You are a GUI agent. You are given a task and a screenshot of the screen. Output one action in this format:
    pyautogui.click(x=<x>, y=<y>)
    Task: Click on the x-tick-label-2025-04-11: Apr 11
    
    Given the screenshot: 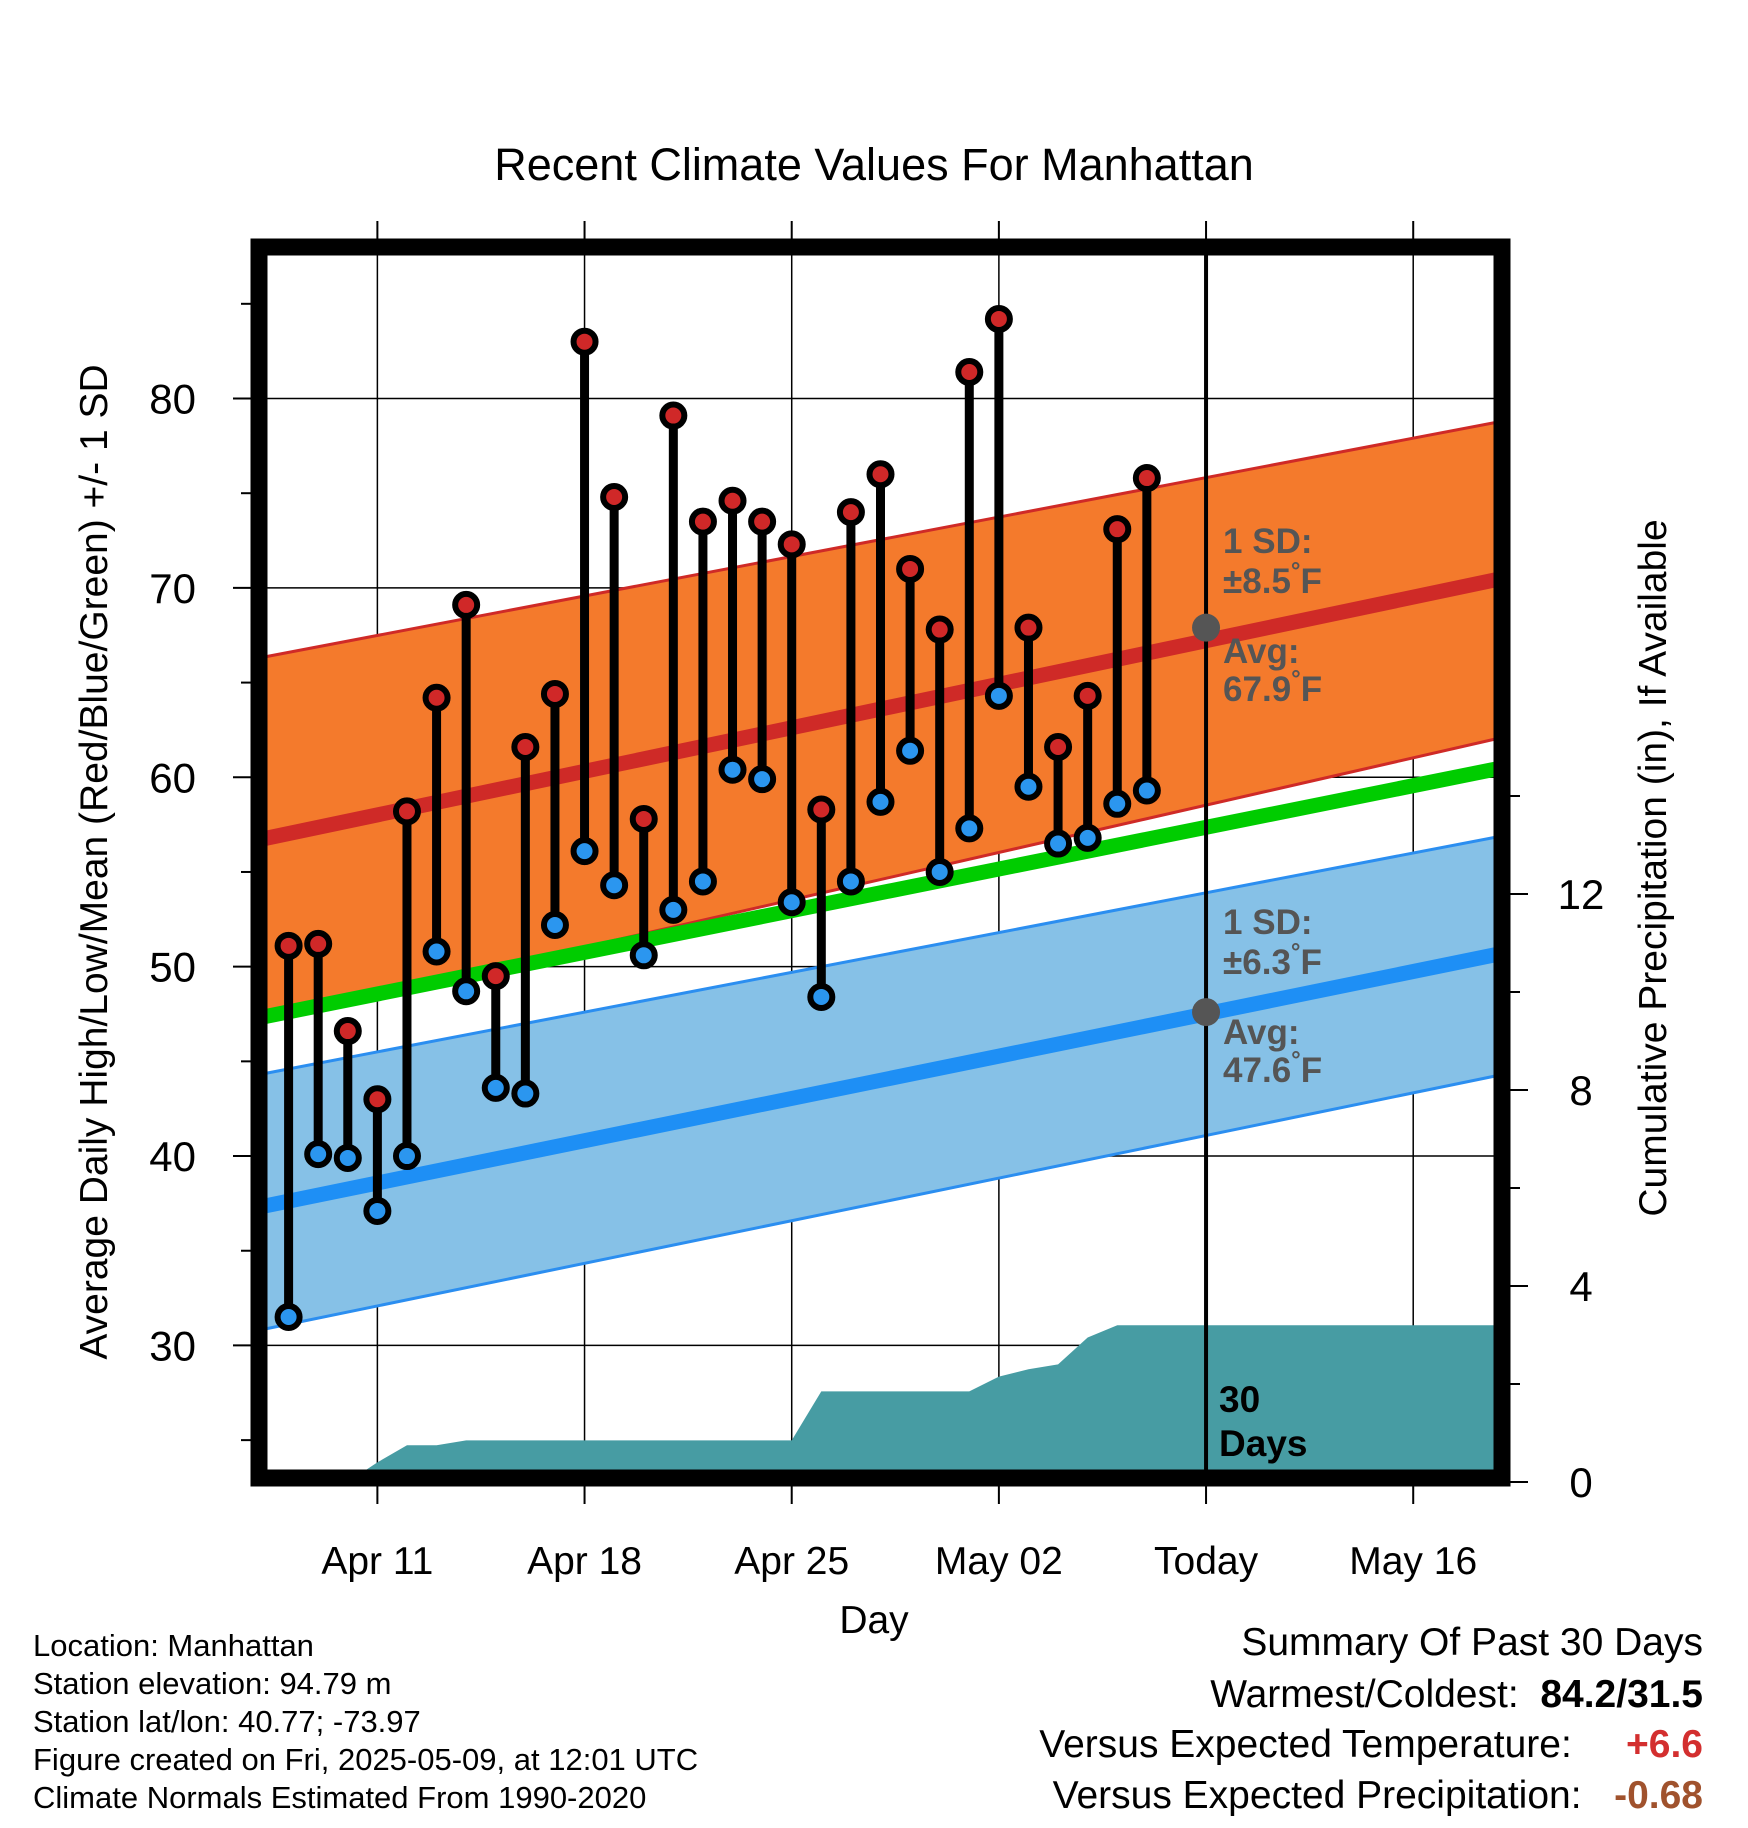 What is the action you would take?
    pyautogui.click(x=377, y=1561)
    